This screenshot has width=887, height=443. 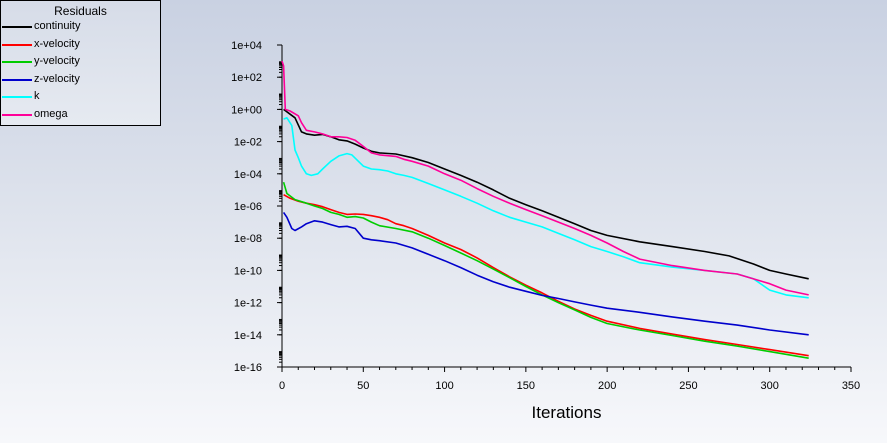 I want to click on legend-label: z-velocity, so click(x=57, y=78).